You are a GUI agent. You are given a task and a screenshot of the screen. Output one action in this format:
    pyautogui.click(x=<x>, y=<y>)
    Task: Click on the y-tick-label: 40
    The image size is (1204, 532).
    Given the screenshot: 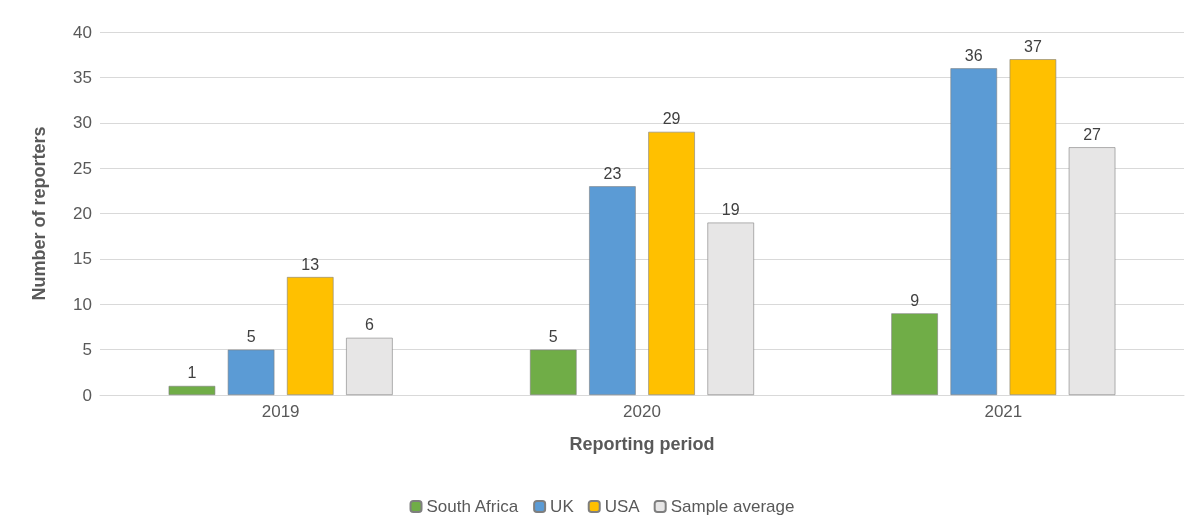 What is the action you would take?
    pyautogui.click(x=82, y=32)
    